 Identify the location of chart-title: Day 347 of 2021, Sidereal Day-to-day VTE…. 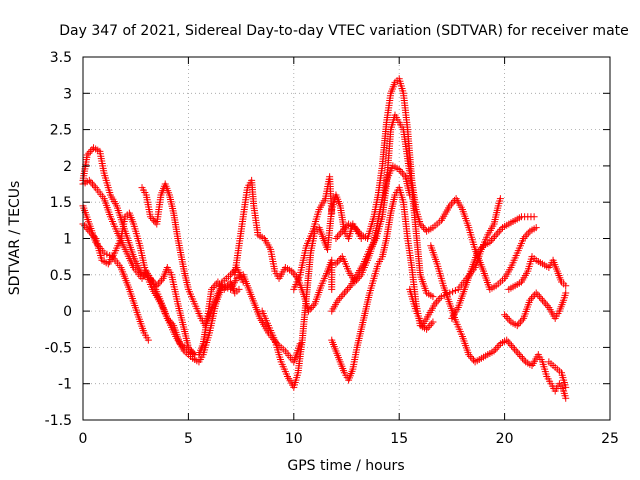
(344, 31).